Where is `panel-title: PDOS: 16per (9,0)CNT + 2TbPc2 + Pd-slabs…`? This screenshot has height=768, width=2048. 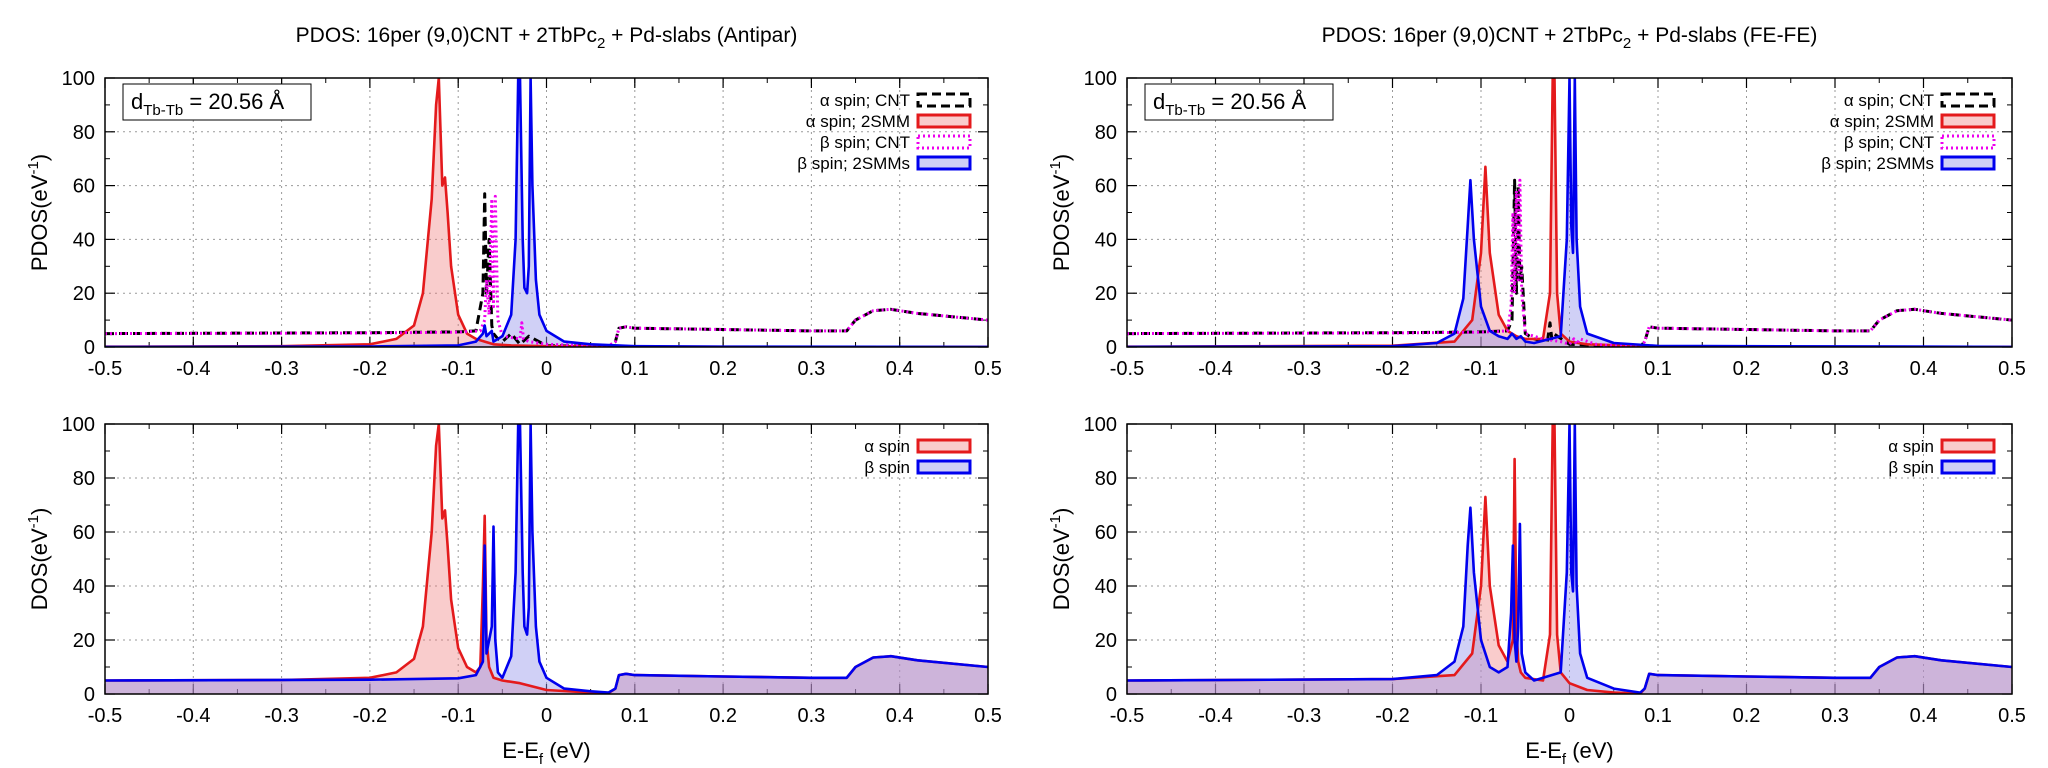 panel-title: PDOS: 16per (9,0)CNT + 2TbPc2 + Pd-slabs… is located at coordinates (1570, 38).